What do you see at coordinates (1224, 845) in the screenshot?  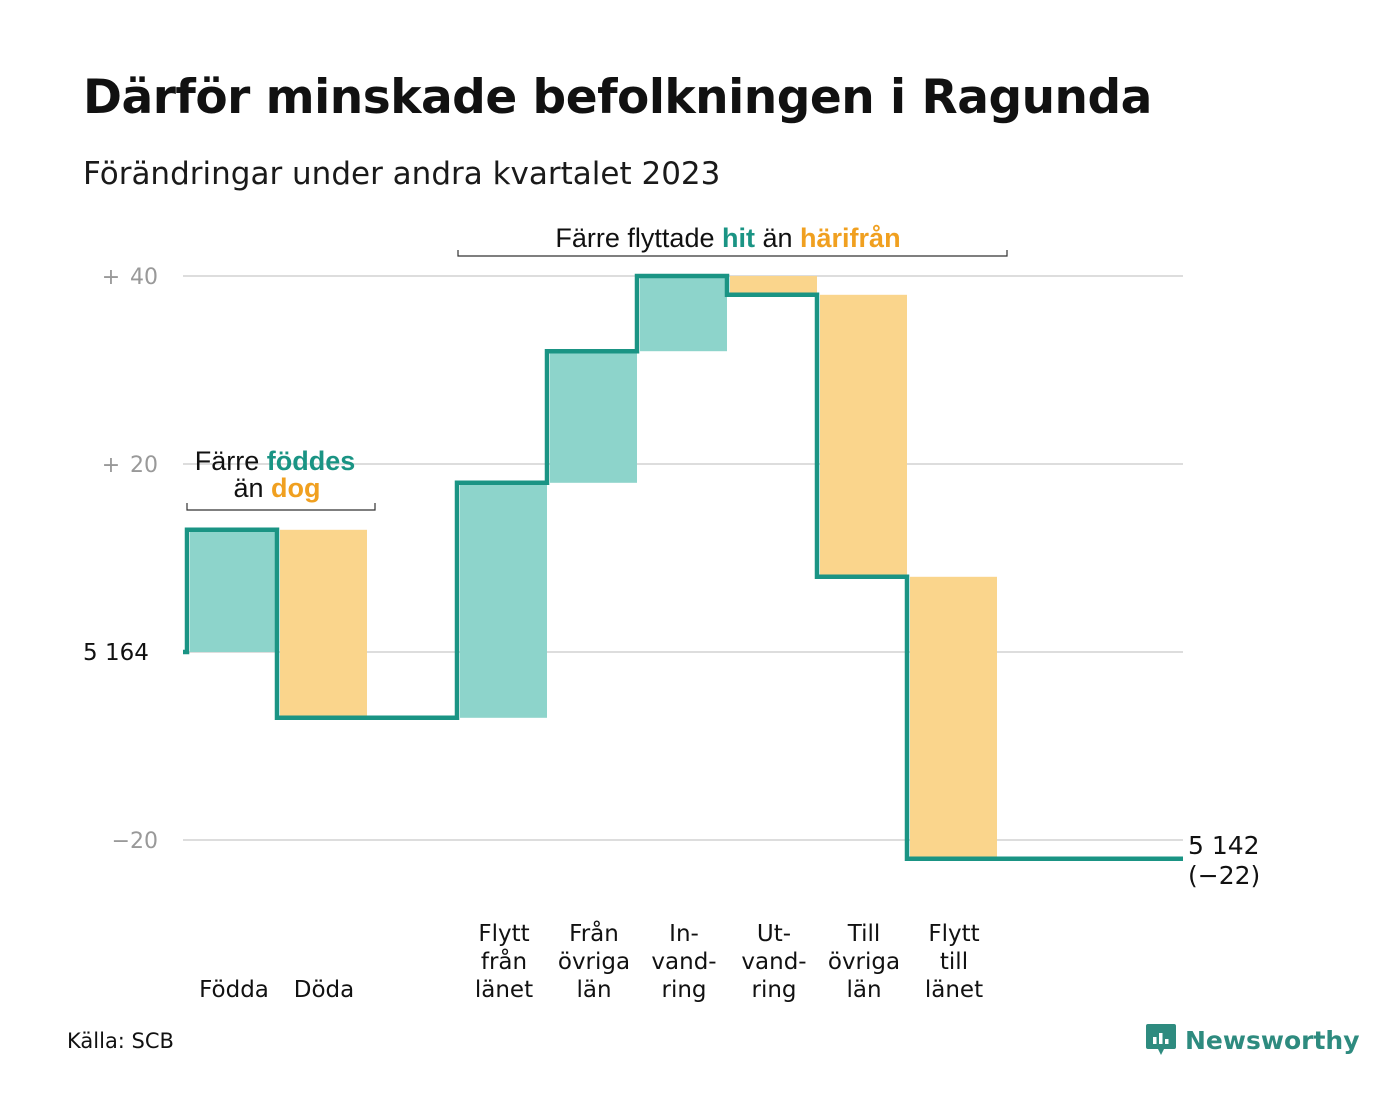 I see `end-value-label: 5 142` at bounding box center [1224, 845].